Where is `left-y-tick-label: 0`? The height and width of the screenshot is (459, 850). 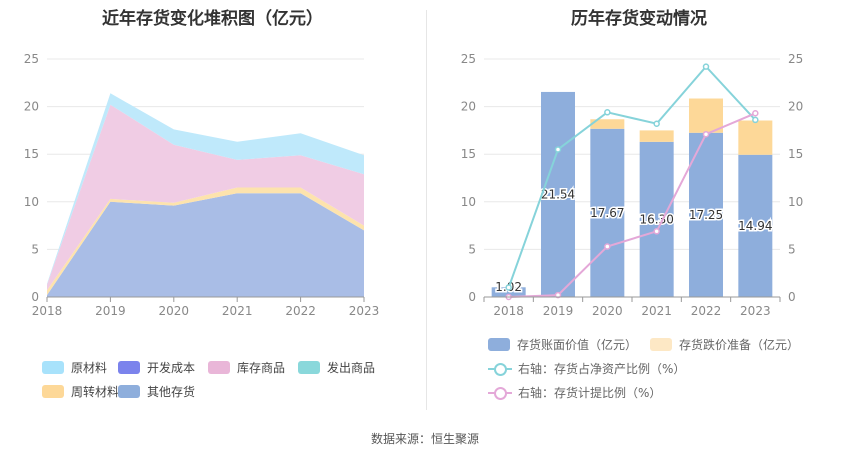 left-y-tick-label: 0 is located at coordinates (35, 297).